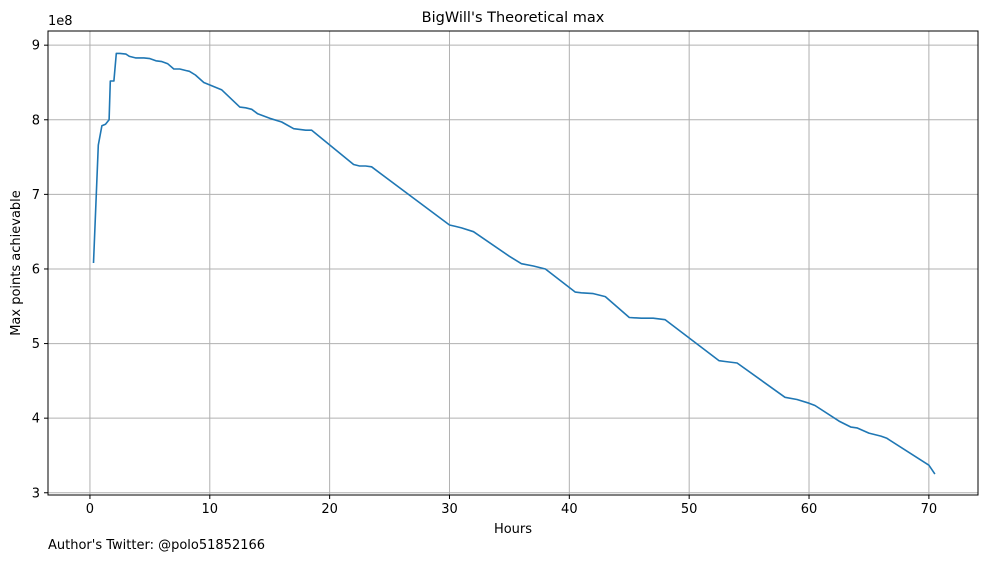  What do you see at coordinates (16, 263) in the screenshot?
I see `y-axis-label: Max points achievable` at bounding box center [16, 263].